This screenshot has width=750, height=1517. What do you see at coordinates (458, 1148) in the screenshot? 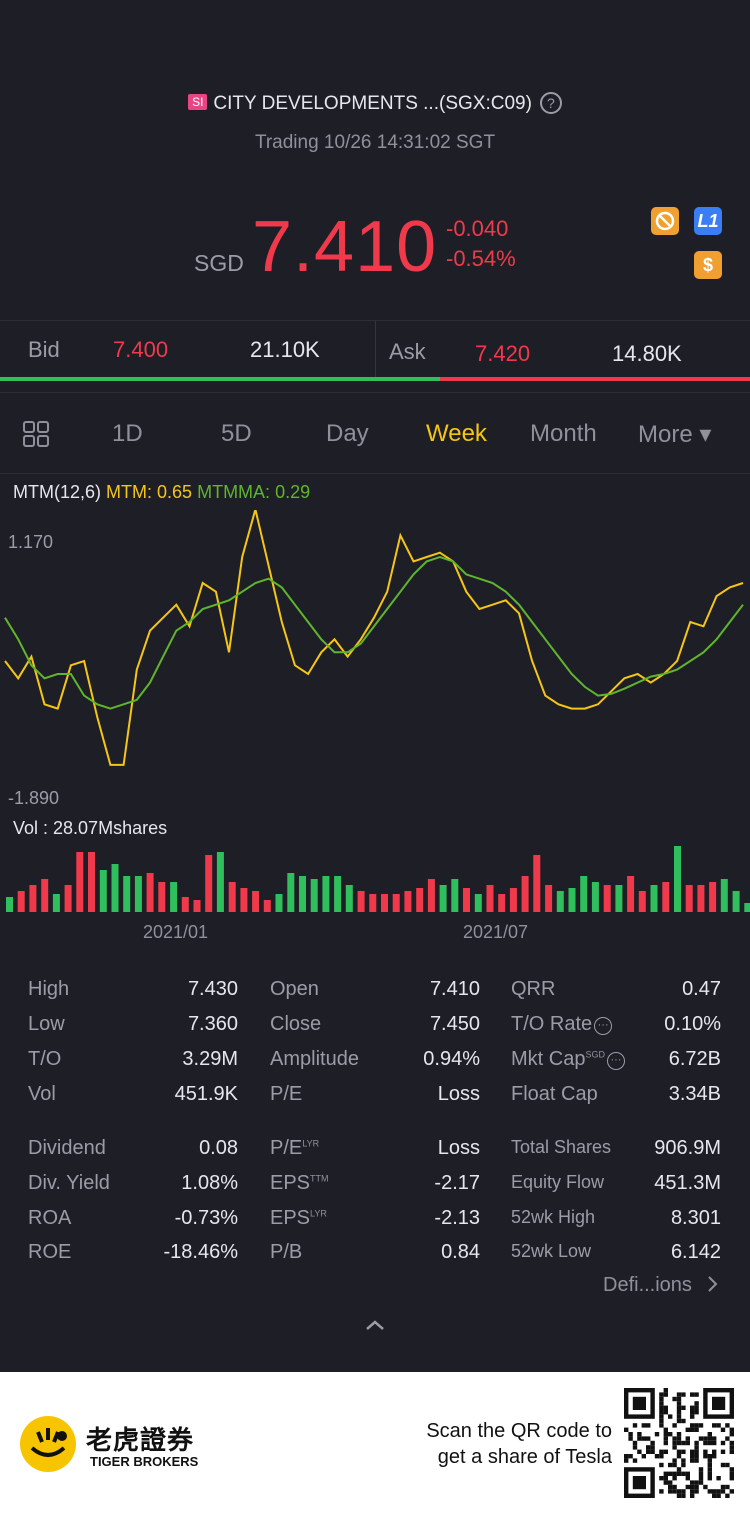
I see `stat-value: Loss` at bounding box center [458, 1148].